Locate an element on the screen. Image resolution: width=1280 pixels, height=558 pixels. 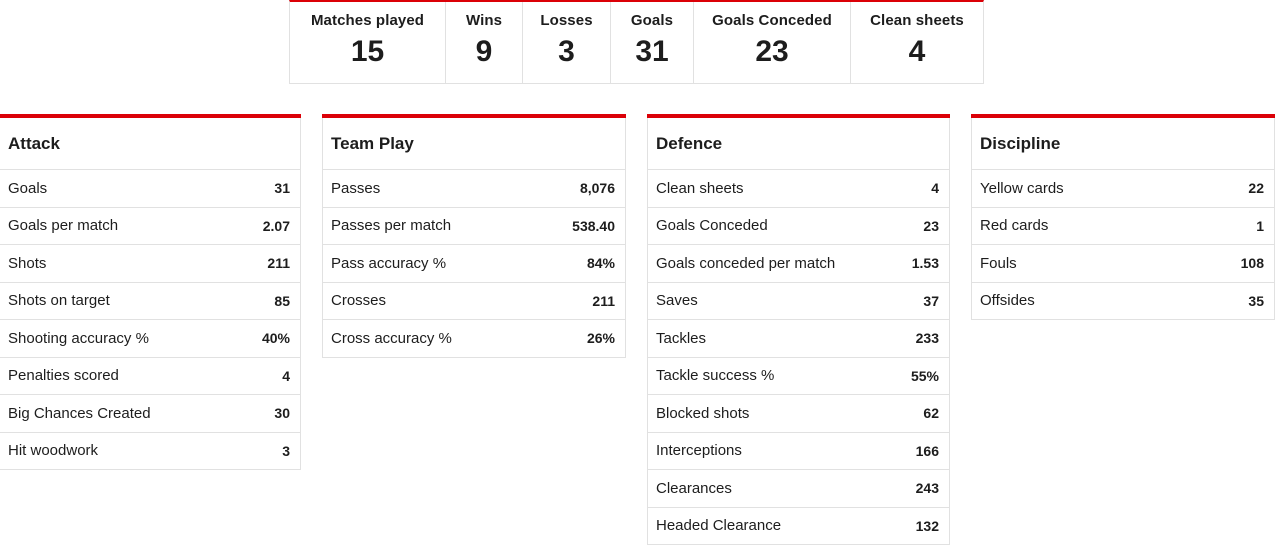
stat-label: Shots on target is located at coordinates (59, 301).